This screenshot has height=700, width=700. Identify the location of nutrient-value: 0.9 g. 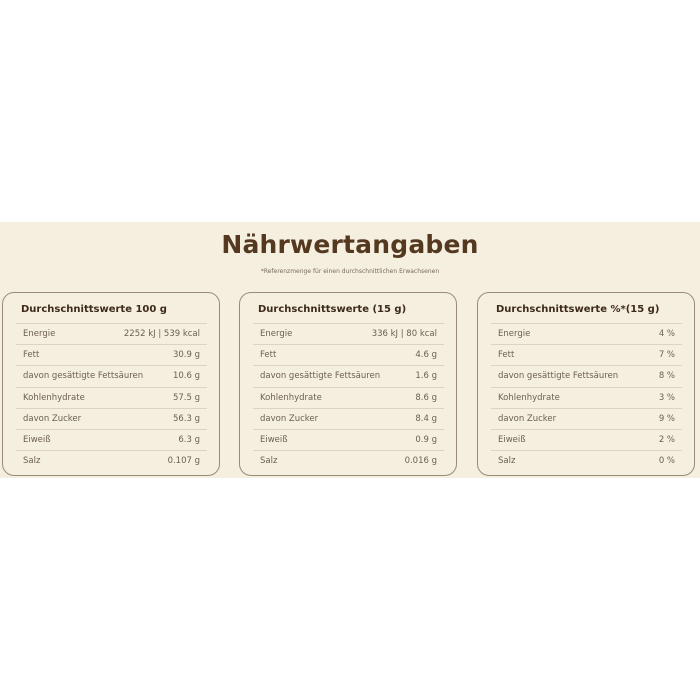
(426, 439).